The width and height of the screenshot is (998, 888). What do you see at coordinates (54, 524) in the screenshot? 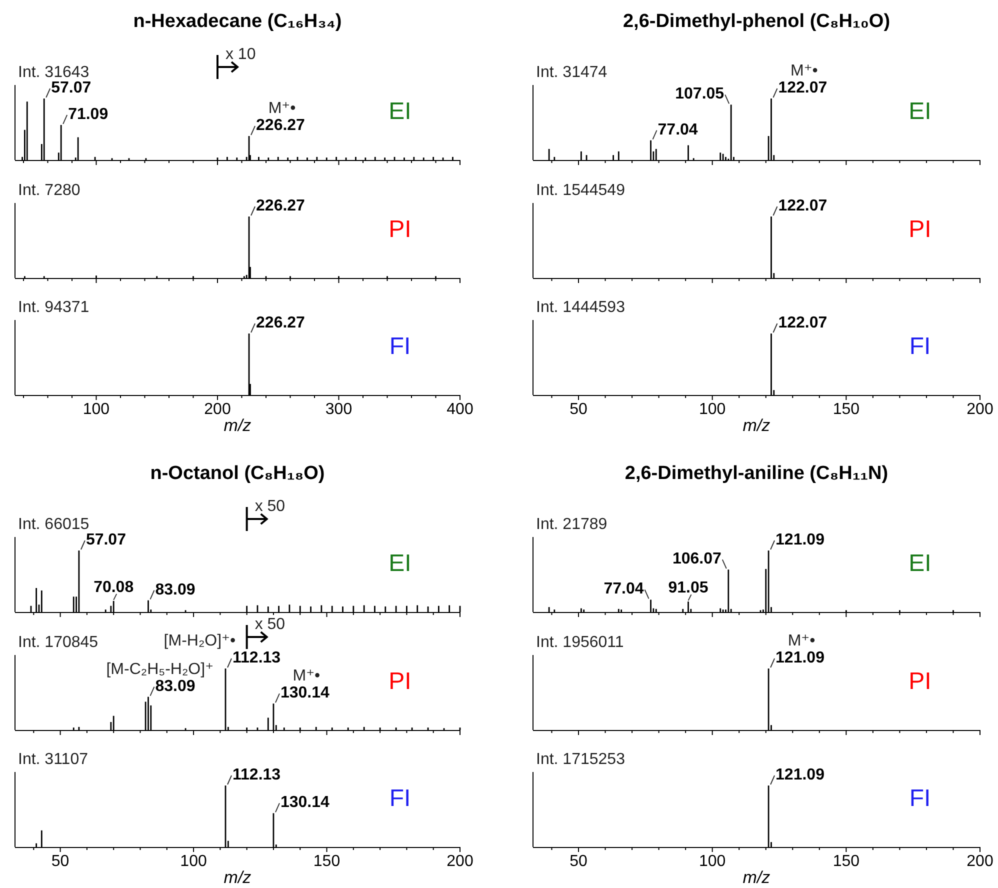
I see `text: Int. 66015` at bounding box center [54, 524].